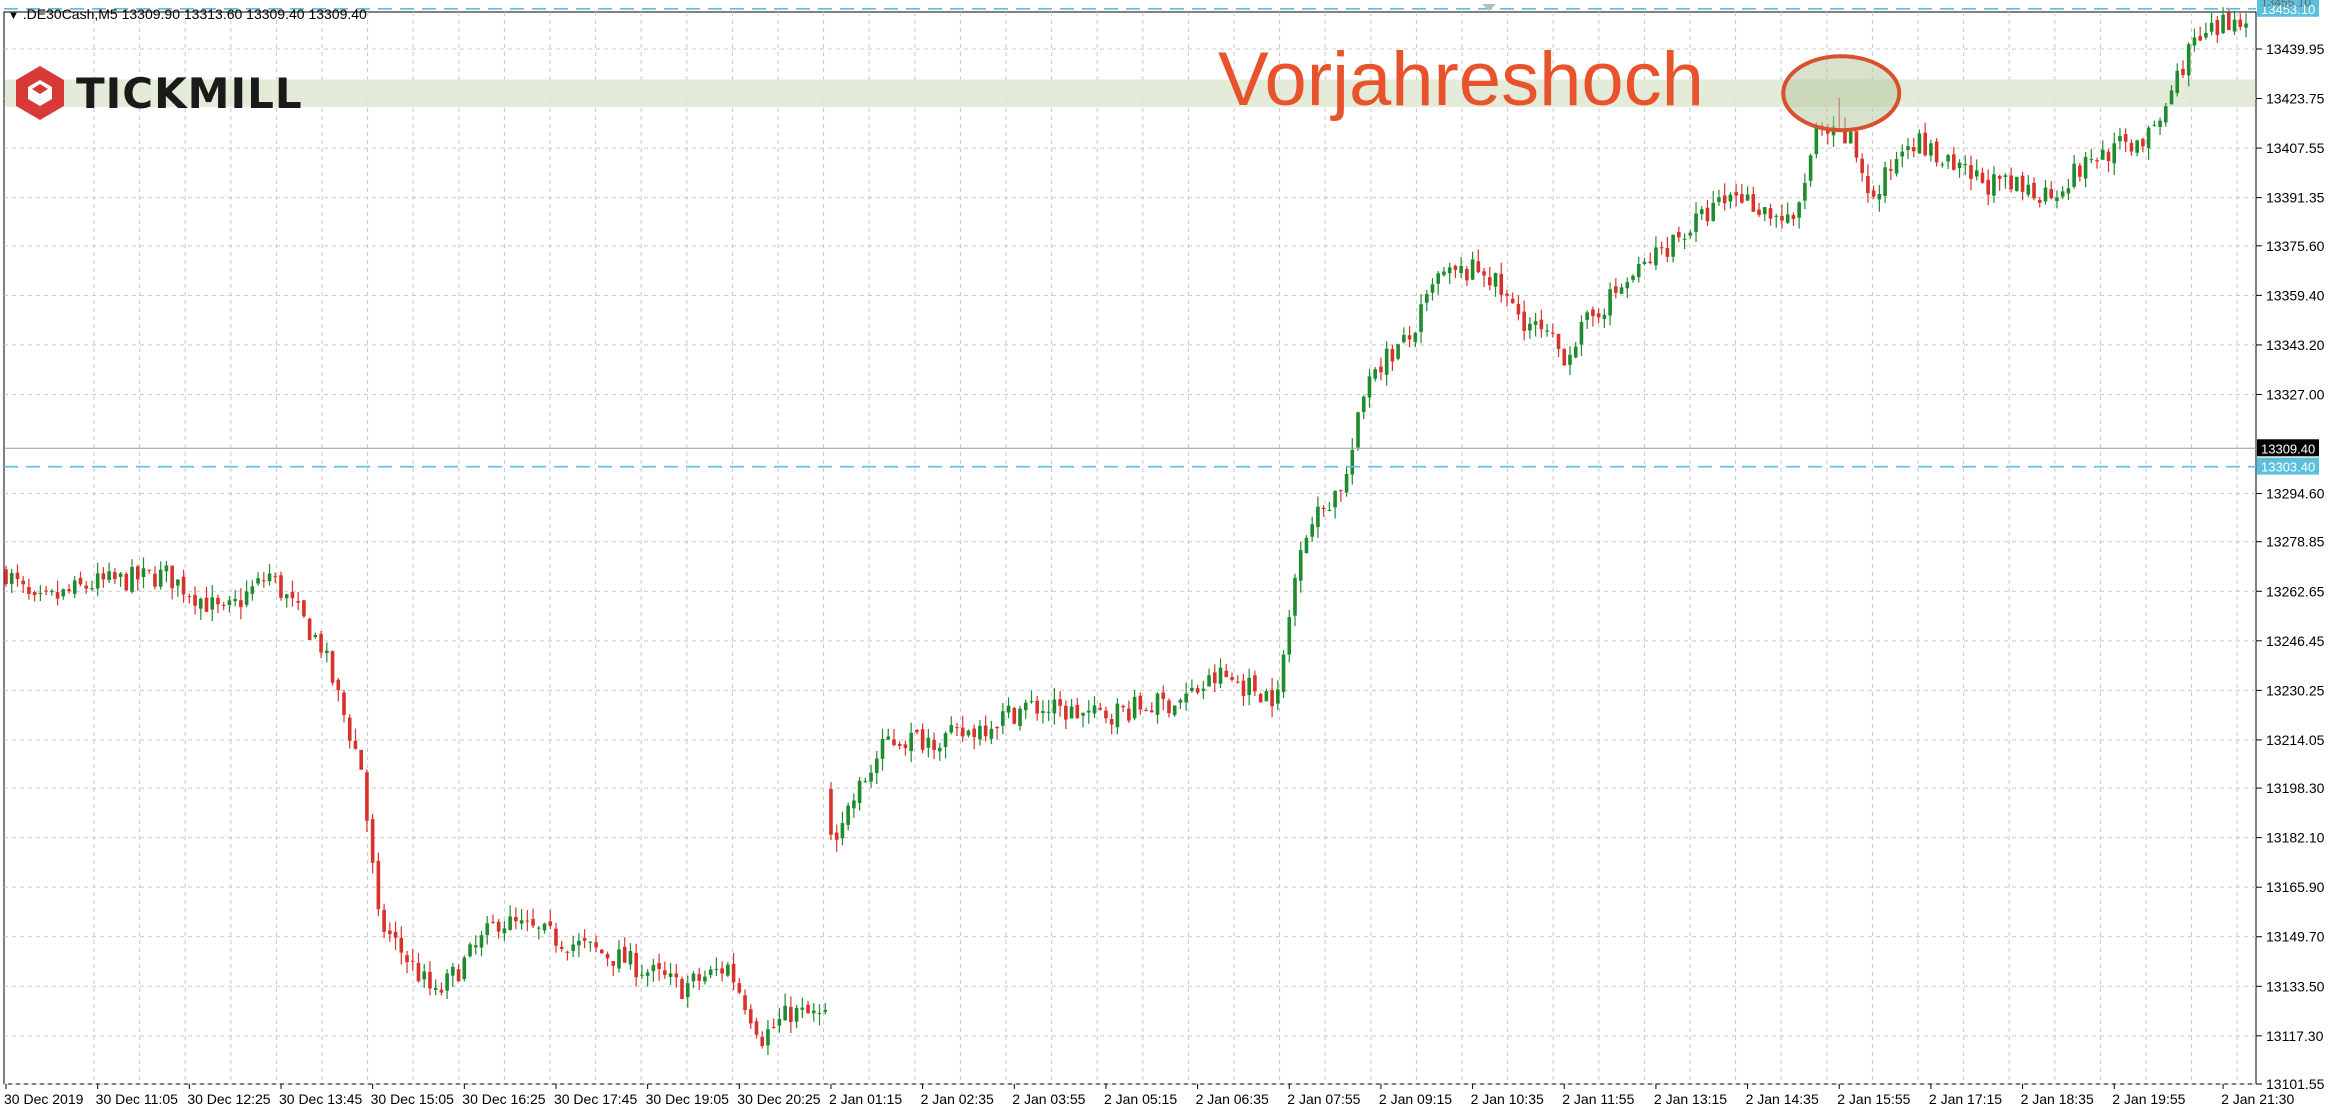 The image size is (2332, 1118). Describe the element at coordinates (1130, 93) in the screenshot. I see `resistance-zone` at that location.